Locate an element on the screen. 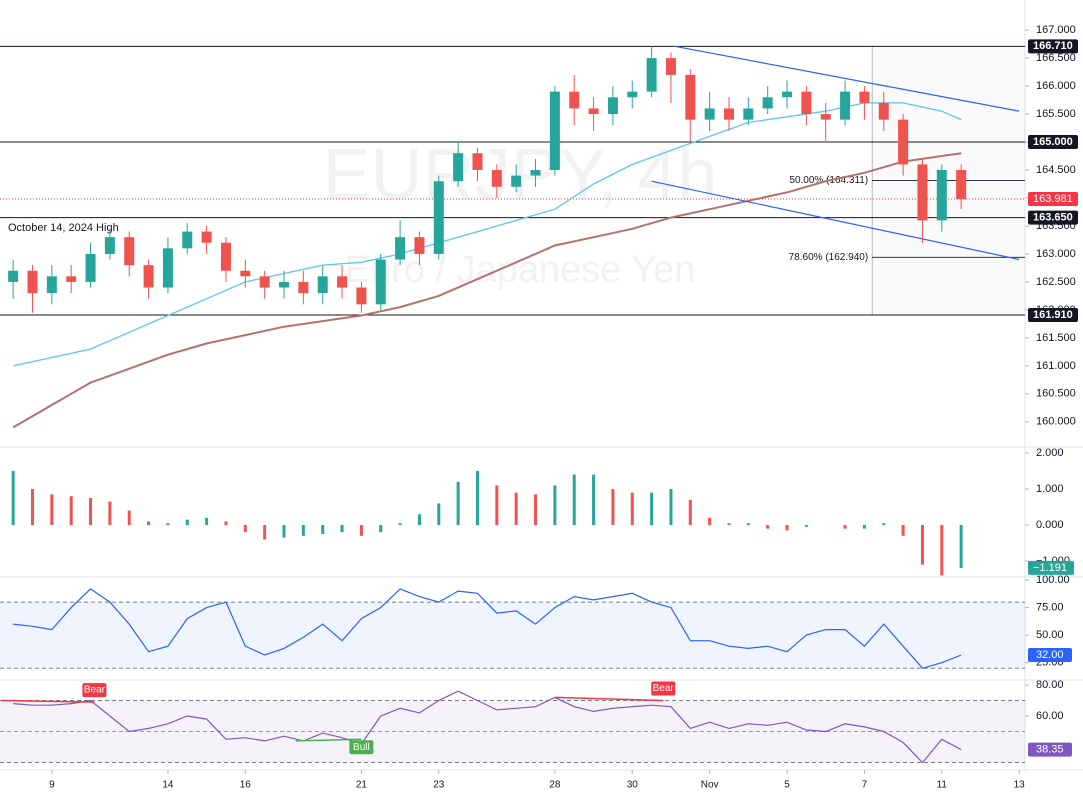 The image size is (1083, 805). level-label: 166.710 is located at coordinates (1053, 46).